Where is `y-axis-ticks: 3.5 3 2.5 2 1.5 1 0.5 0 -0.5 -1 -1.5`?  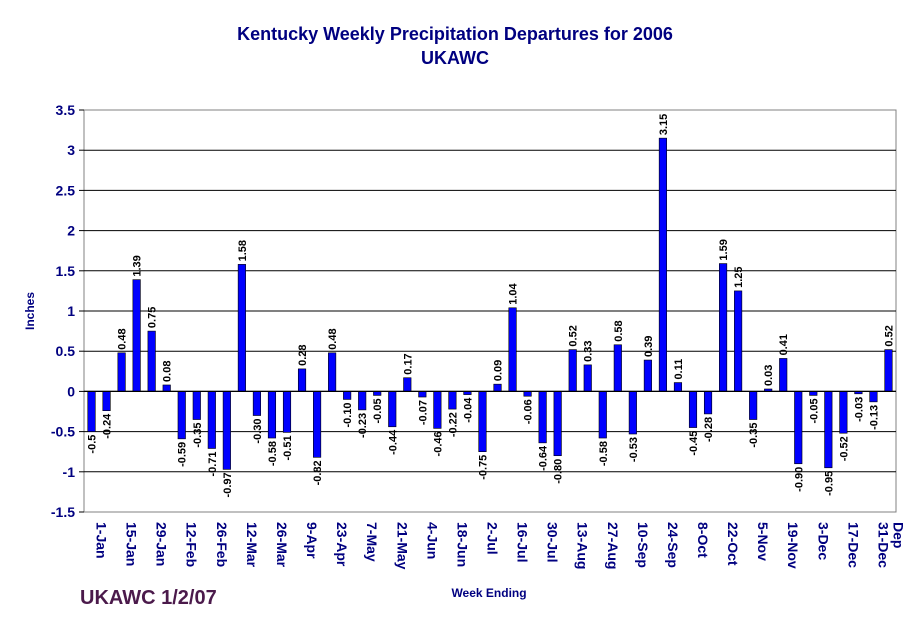 y-axis-ticks: 3.5 3 2.5 2 1.5 1 0.5 0 -0.5 -1 -1.5 is located at coordinates (67, 311).